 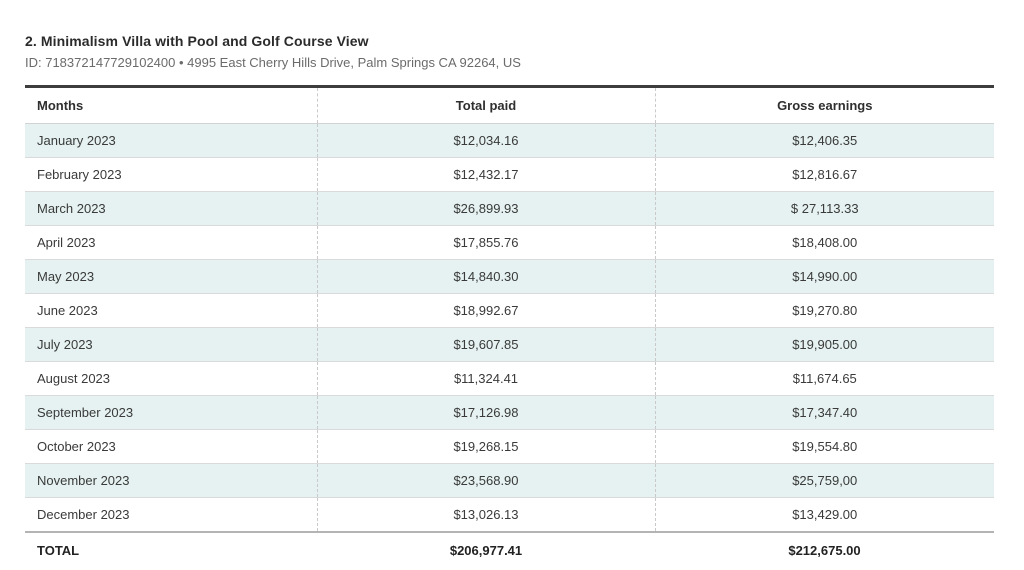 I want to click on table-row: August 2023 $11,324.41 $11,674.65, so click(x=509, y=378).